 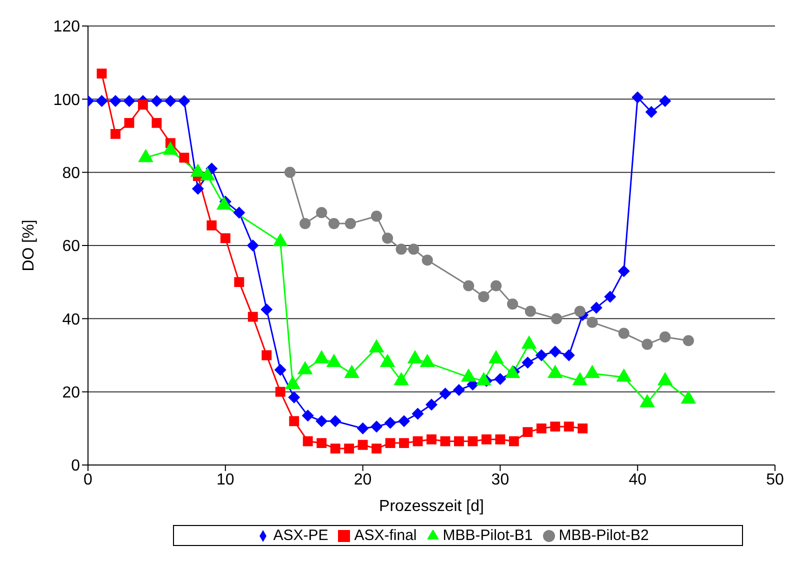 I want to click on x-axis-title: Prozesszeit [d], so click(x=431, y=506).